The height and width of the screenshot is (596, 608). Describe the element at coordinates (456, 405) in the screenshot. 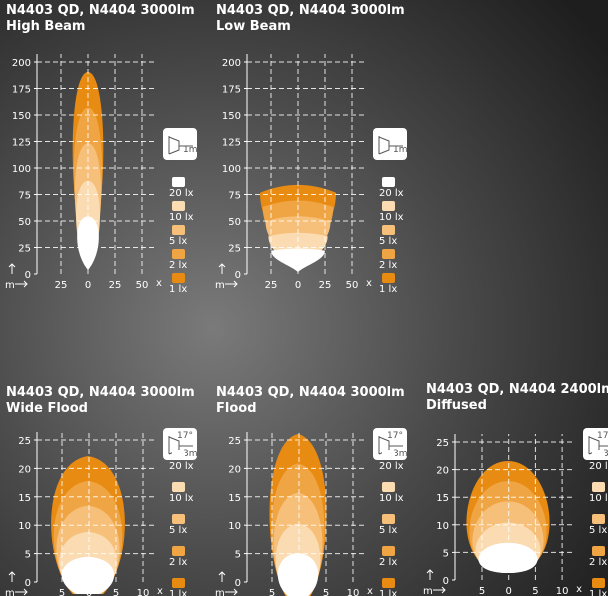

I see `panel-subtitle: Diffused` at that location.